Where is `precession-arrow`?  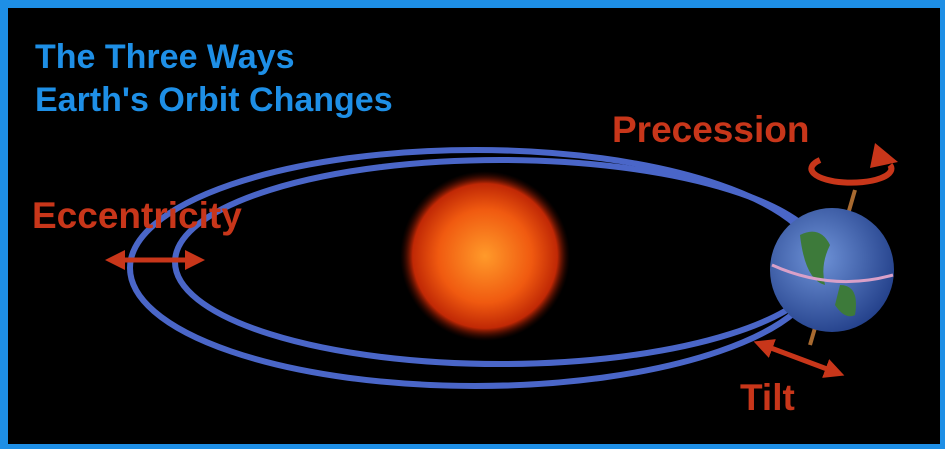 precession-arrow is located at coordinates (851, 171).